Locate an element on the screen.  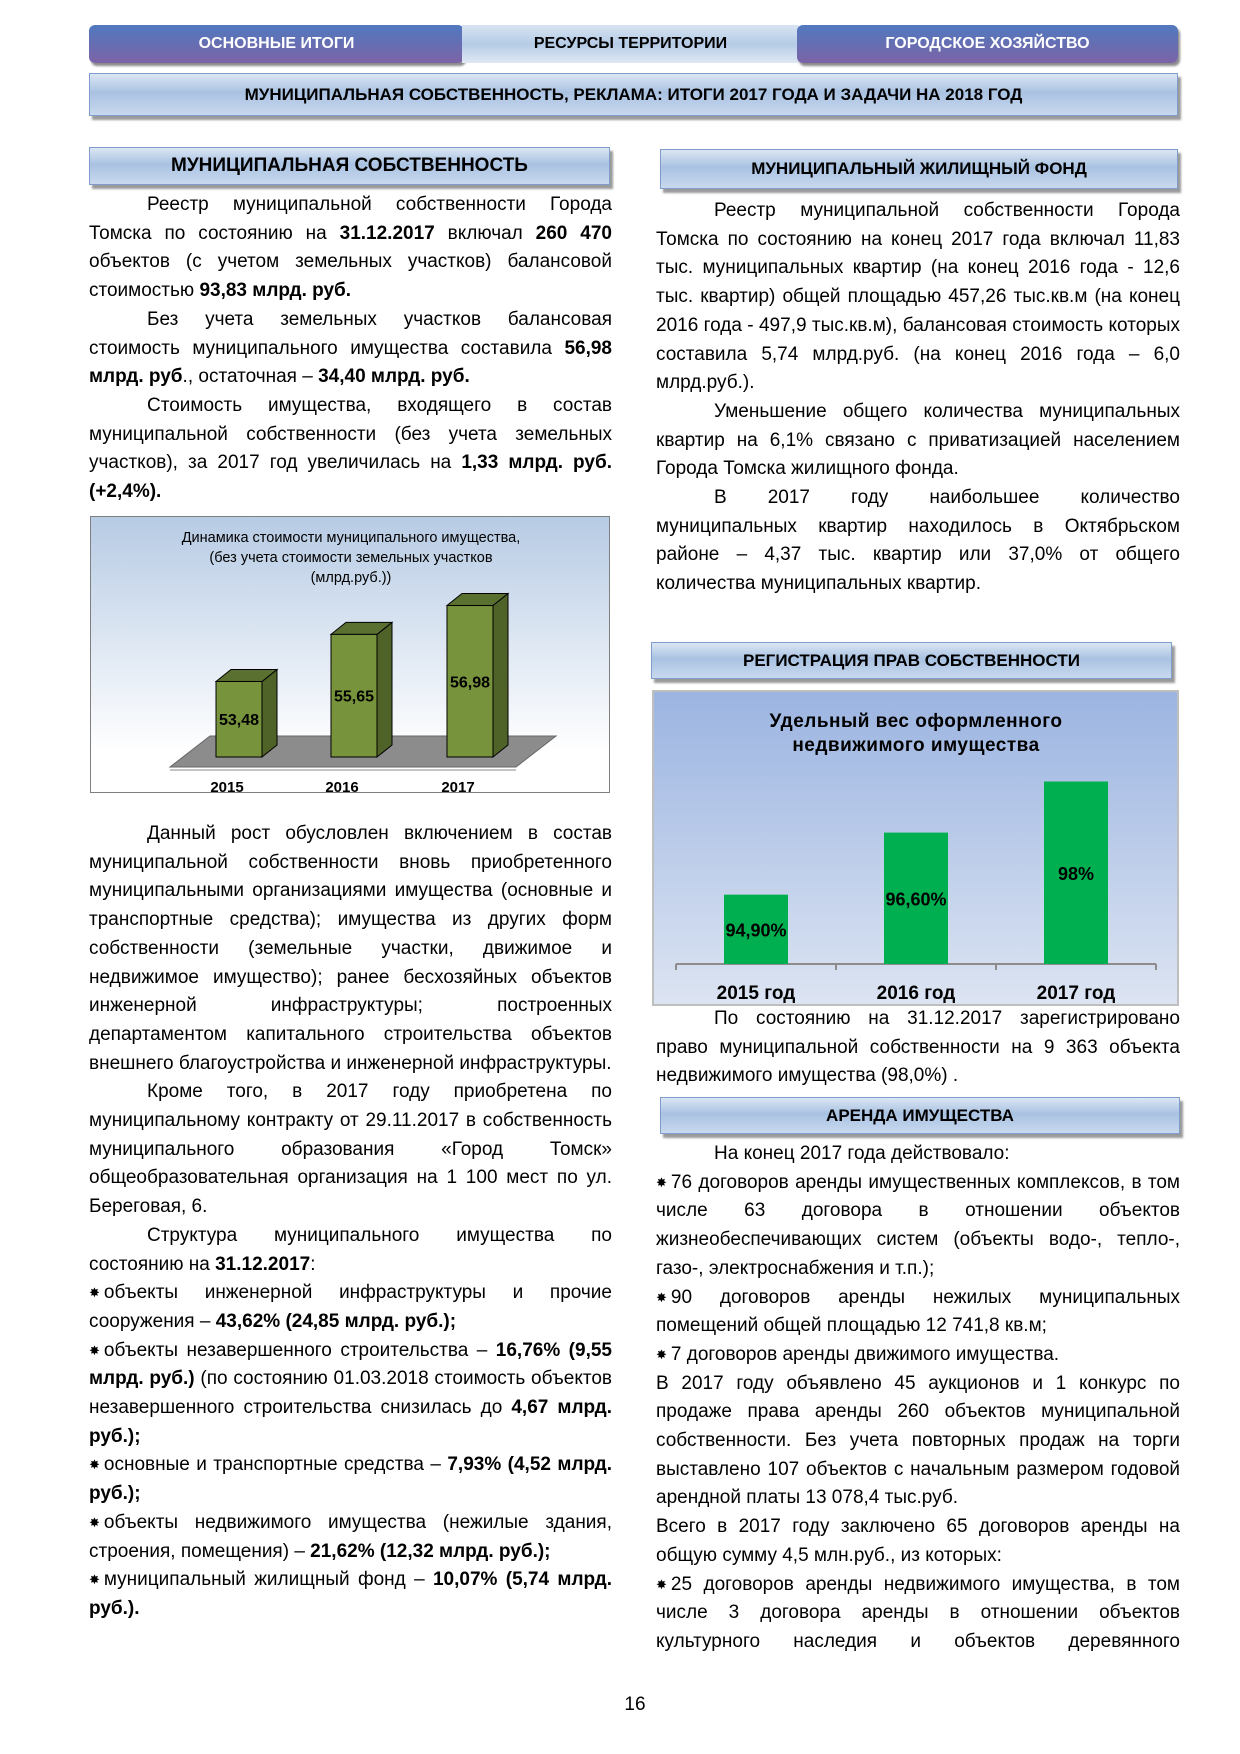
text: включал is located at coordinates (485, 233).